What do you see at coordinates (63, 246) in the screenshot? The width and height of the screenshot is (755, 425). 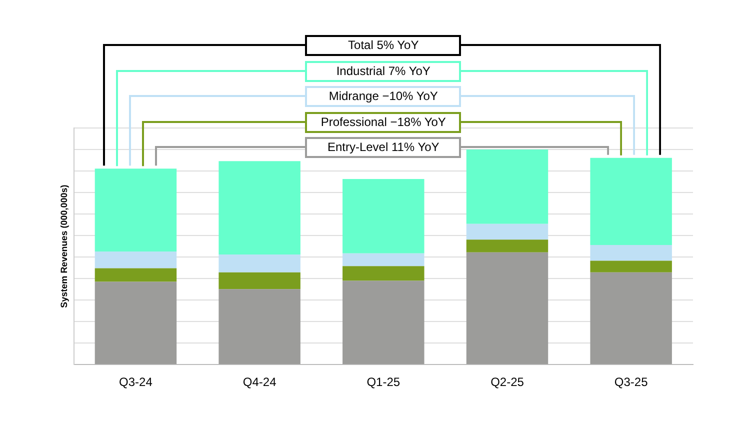 I see `y-axis-title: System Revenues (000,000s)` at bounding box center [63, 246].